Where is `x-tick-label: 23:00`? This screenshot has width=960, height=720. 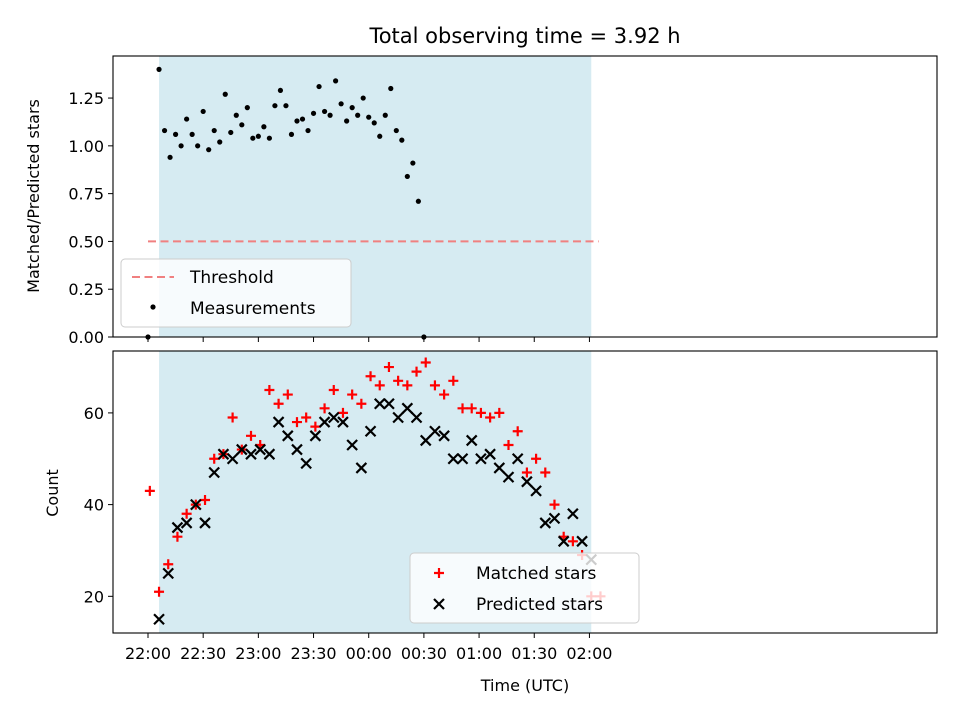 x-tick-label: 23:00 is located at coordinates (258, 653).